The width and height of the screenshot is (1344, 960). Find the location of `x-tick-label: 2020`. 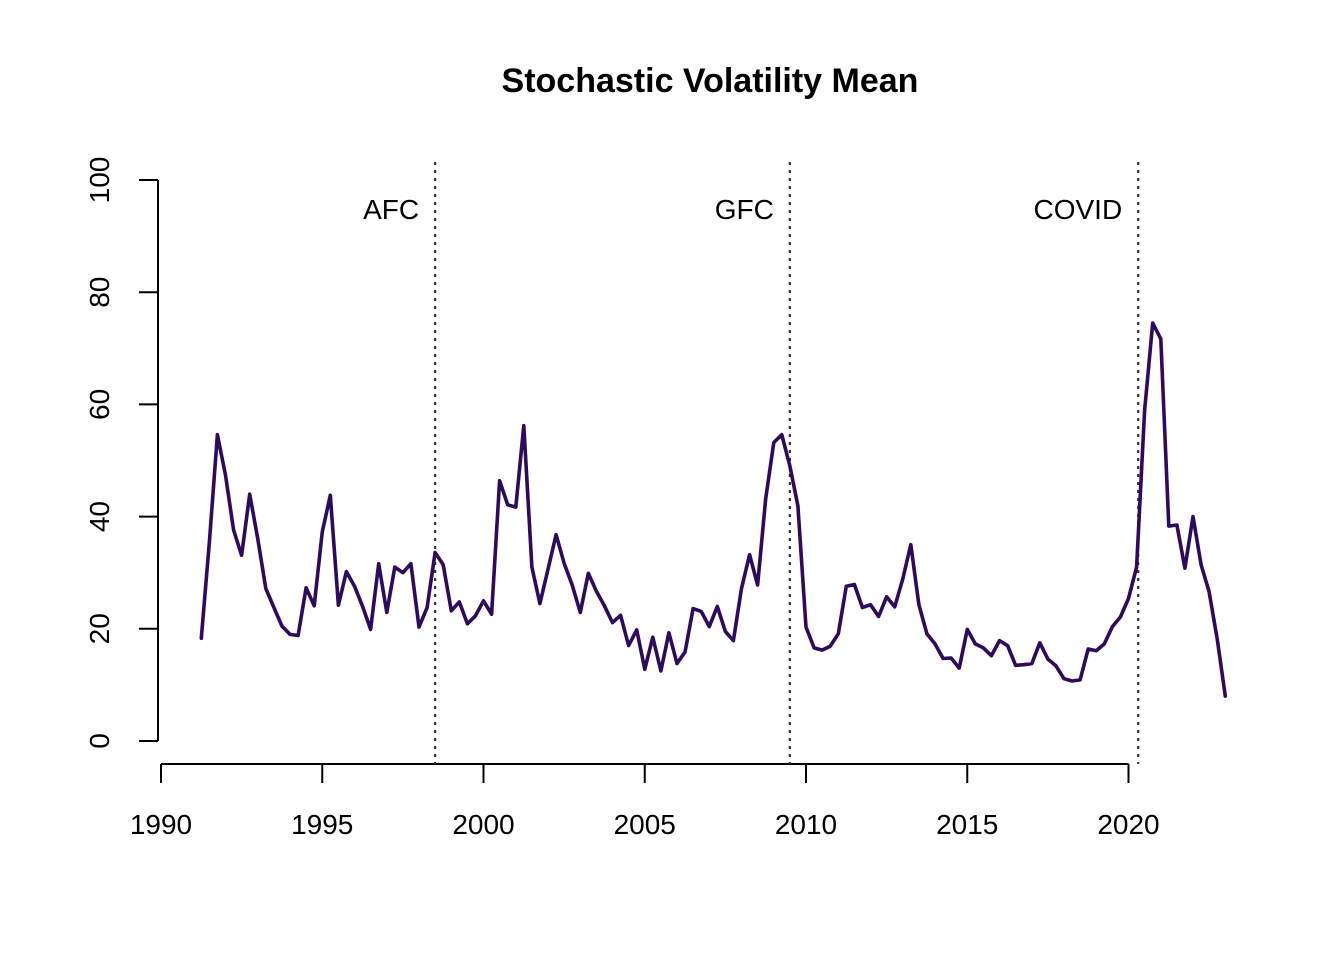

x-tick-label: 2020 is located at coordinates (1128, 824).